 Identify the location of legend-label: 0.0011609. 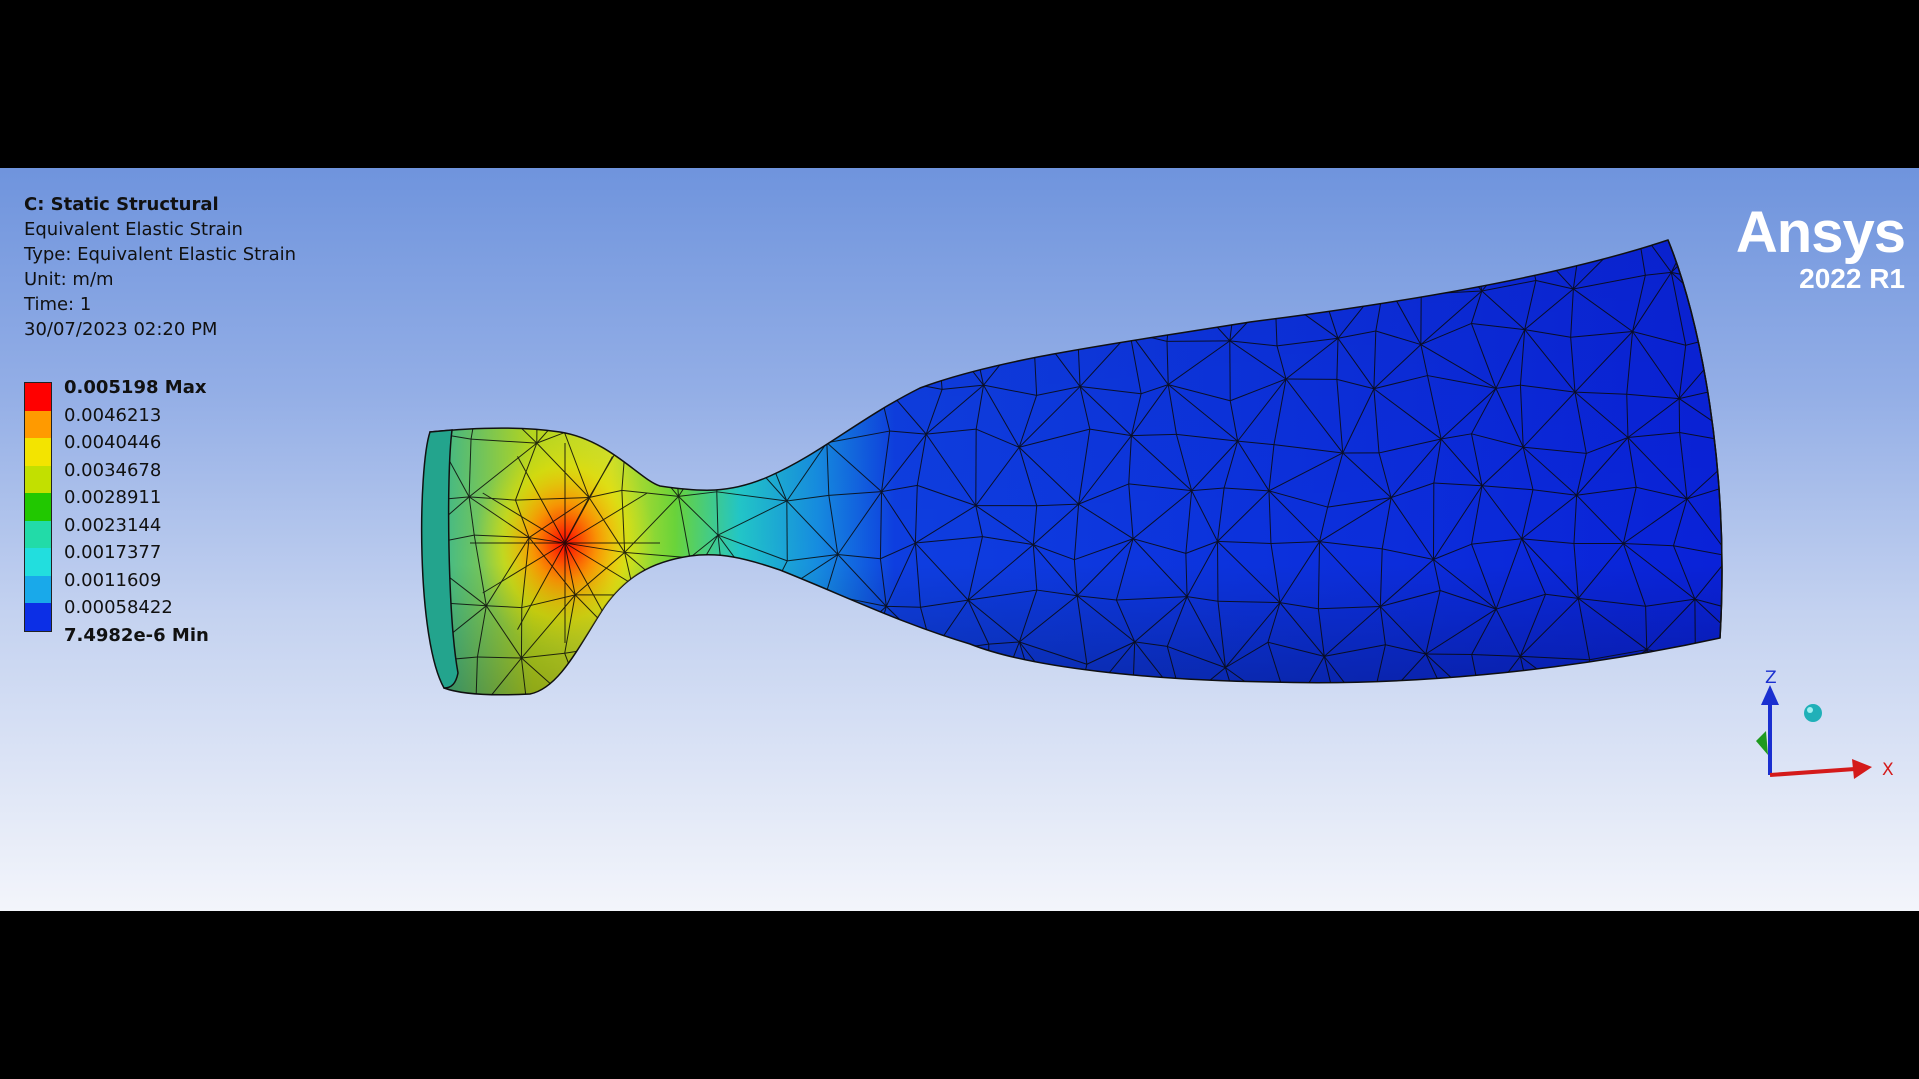
(113, 580).